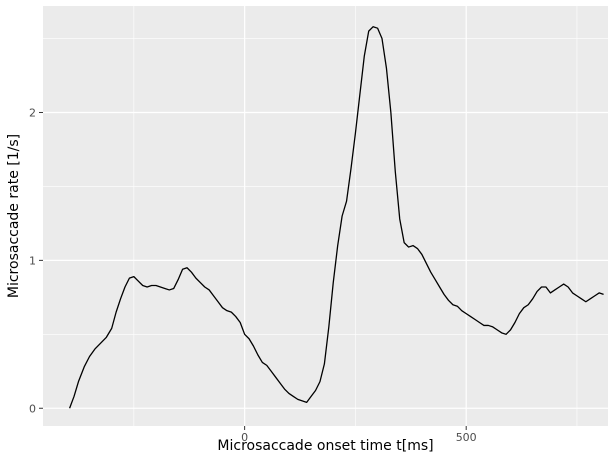 This screenshot has height=461, width=614. What do you see at coordinates (244, 437) in the screenshot?
I see `x-tick-label: 0` at bounding box center [244, 437].